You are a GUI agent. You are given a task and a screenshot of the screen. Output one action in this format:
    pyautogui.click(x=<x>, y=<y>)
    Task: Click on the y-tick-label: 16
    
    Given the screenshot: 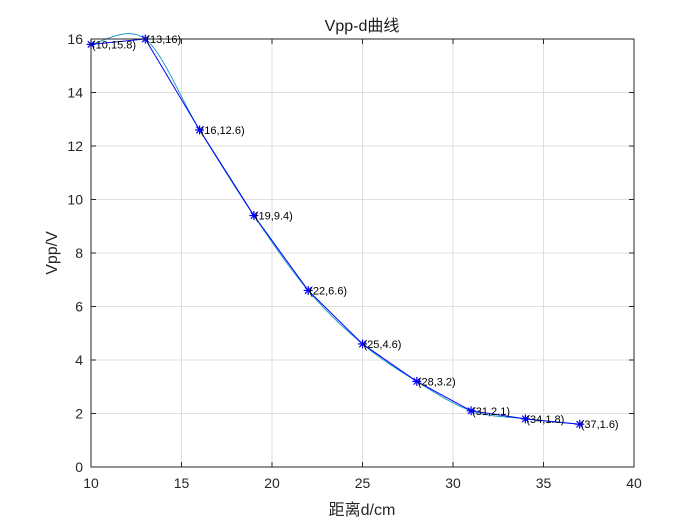 What is the action you would take?
    pyautogui.click(x=75, y=39)
    